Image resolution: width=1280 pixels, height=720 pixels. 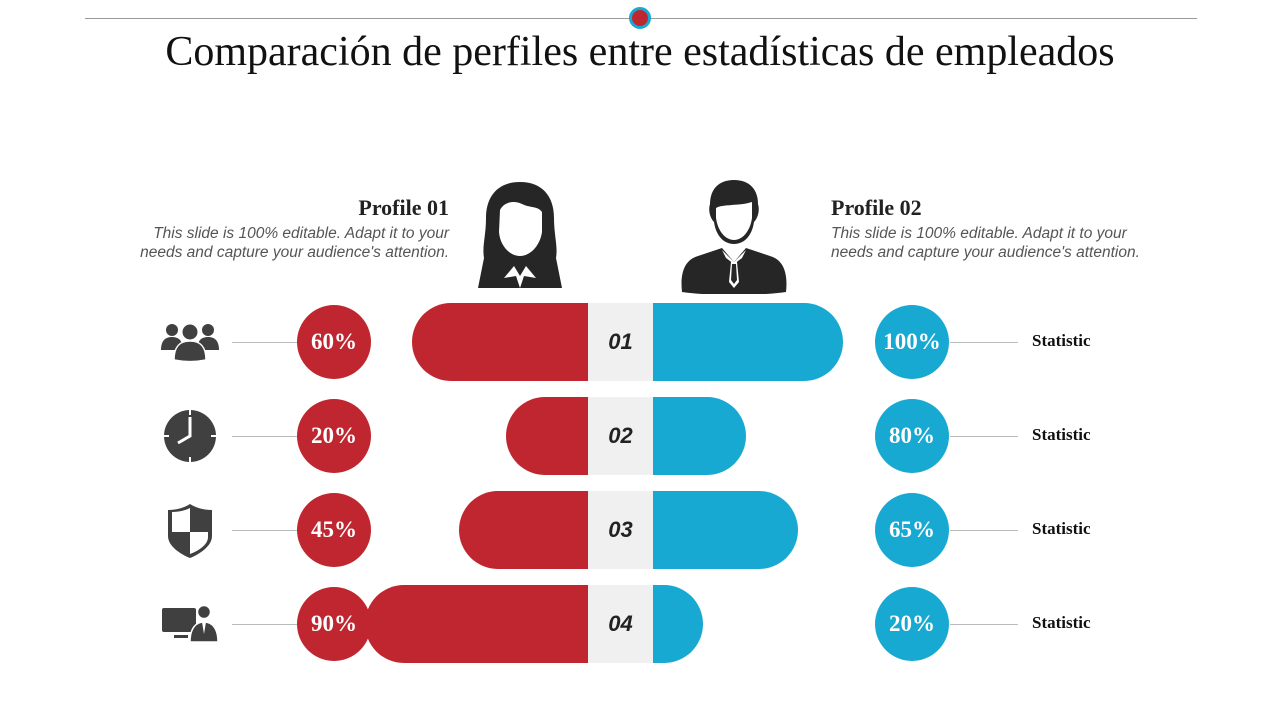 What do you see at coordinates (334, 530) in the screenshot?
I see `profile-1-value: 45%` at bounding box center [334, 530].